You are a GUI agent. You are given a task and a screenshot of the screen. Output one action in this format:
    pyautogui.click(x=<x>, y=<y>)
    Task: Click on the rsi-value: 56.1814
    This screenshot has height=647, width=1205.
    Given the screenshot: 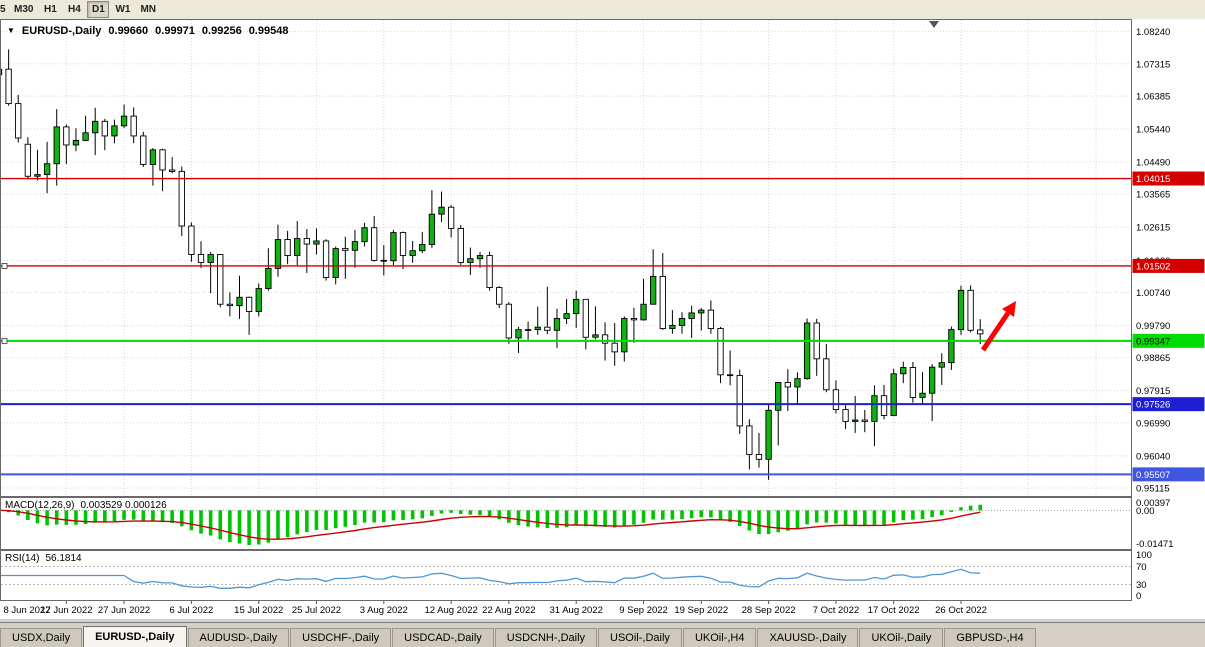 What is the action you would take?
    pyautogui.click(x=63, y=558)
    